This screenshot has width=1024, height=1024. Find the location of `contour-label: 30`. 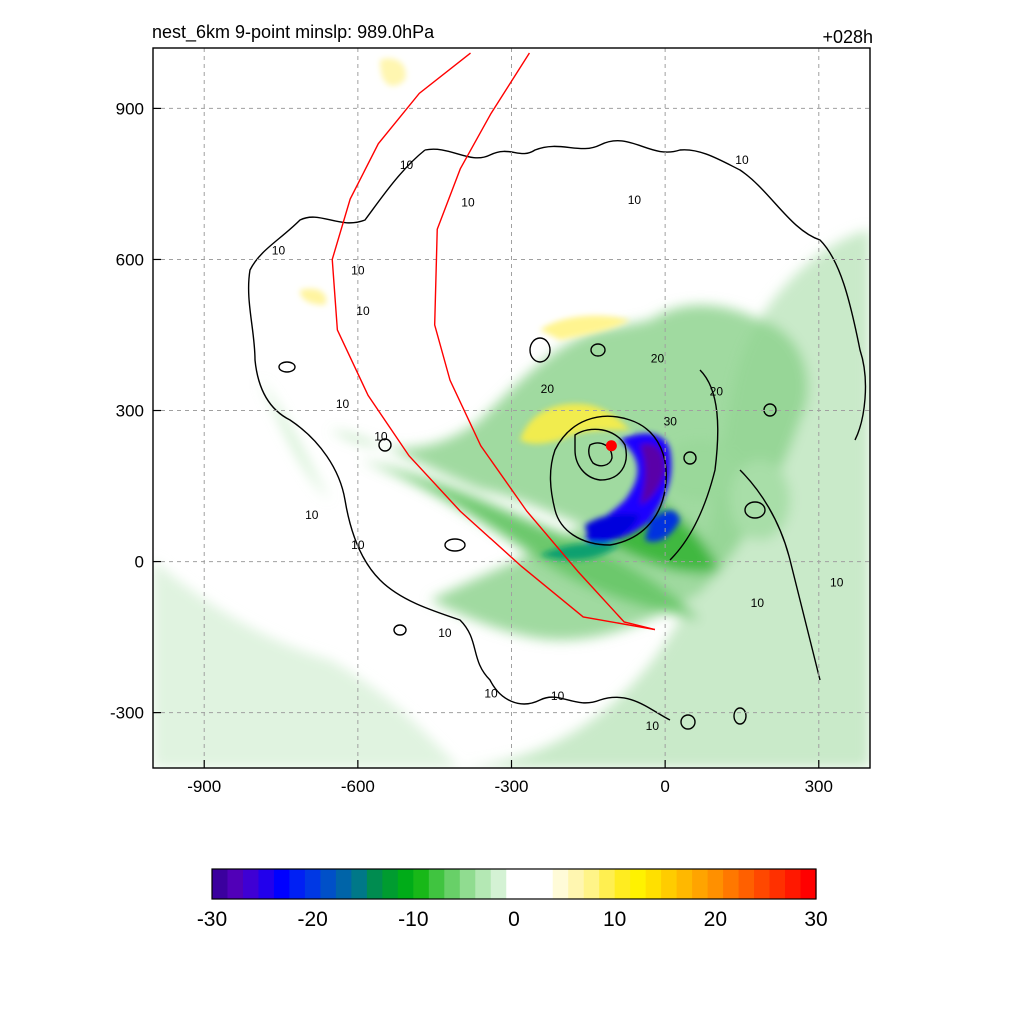

contour-label: 30 is located at coordinates (671, 422).